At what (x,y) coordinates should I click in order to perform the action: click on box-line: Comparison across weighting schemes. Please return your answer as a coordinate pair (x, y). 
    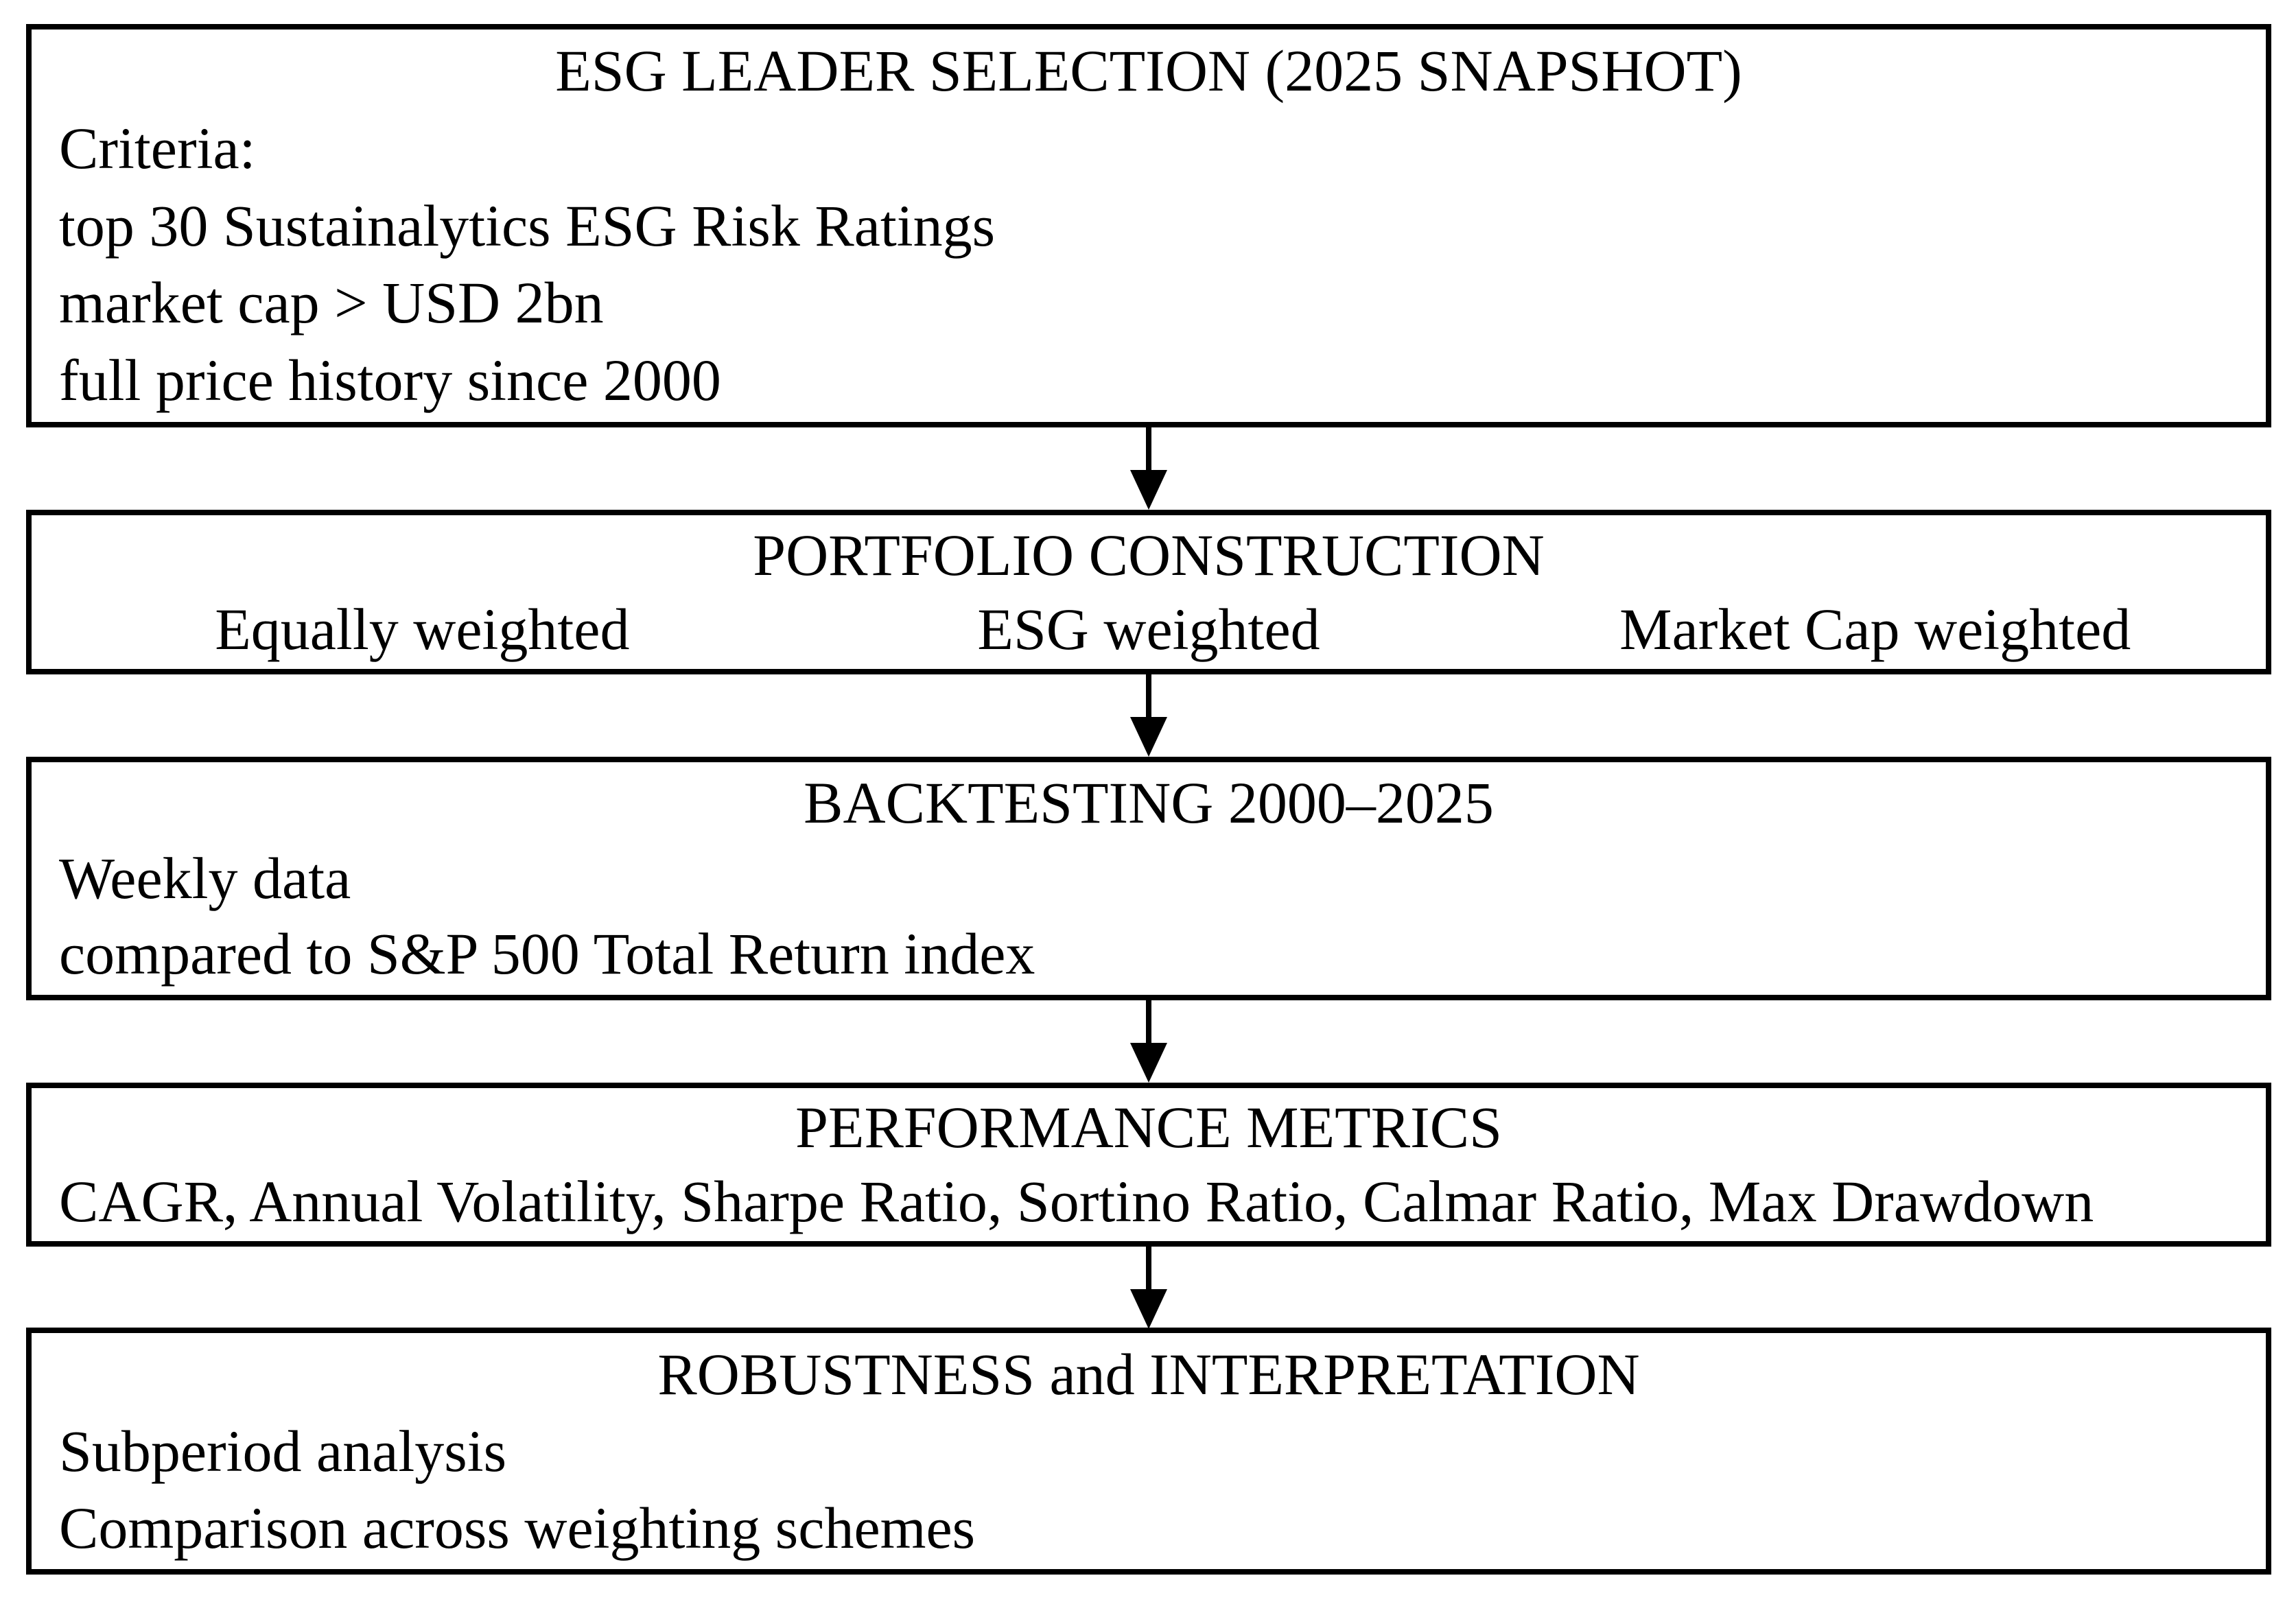
    Looking at the image, I should click on (517, 1527).